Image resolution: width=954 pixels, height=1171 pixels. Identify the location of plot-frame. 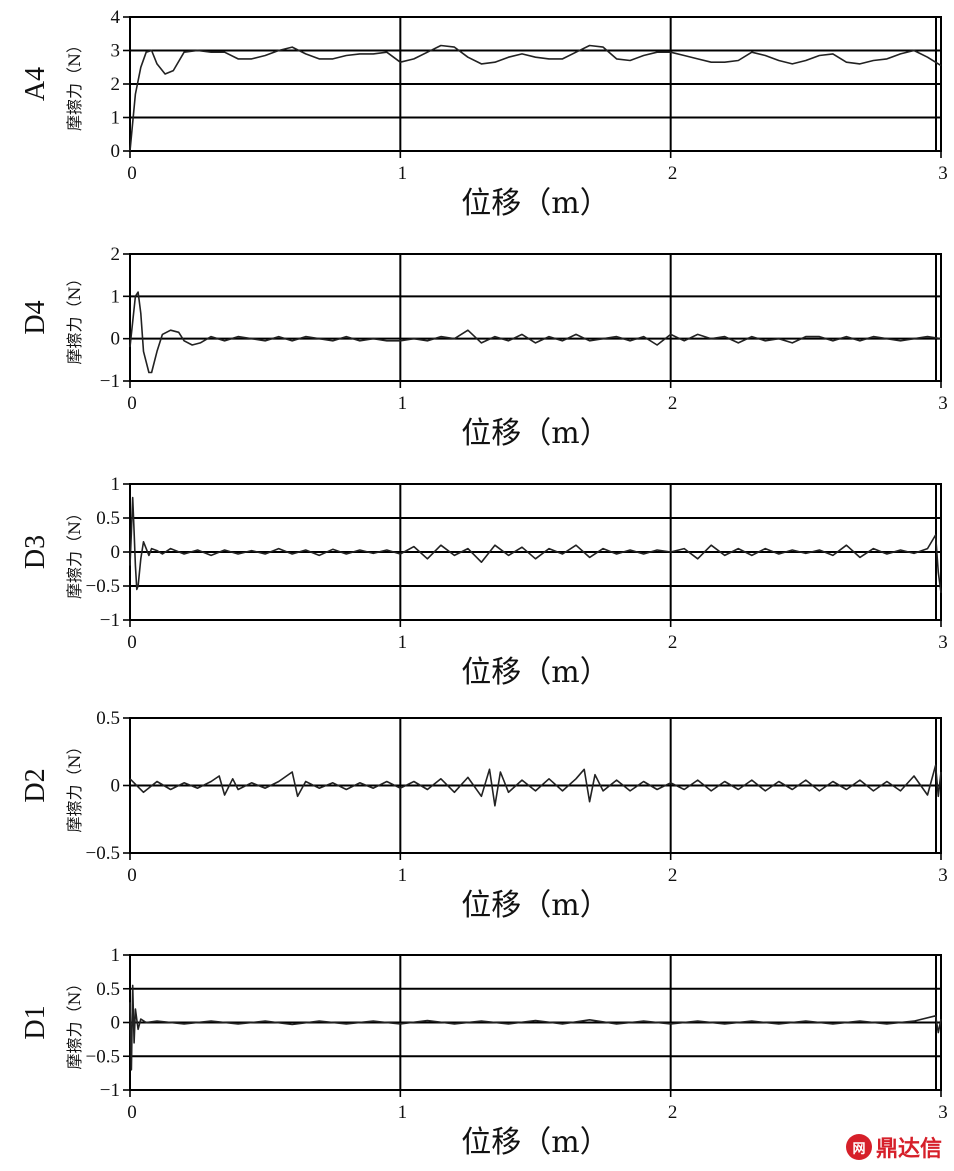
(535, 317).